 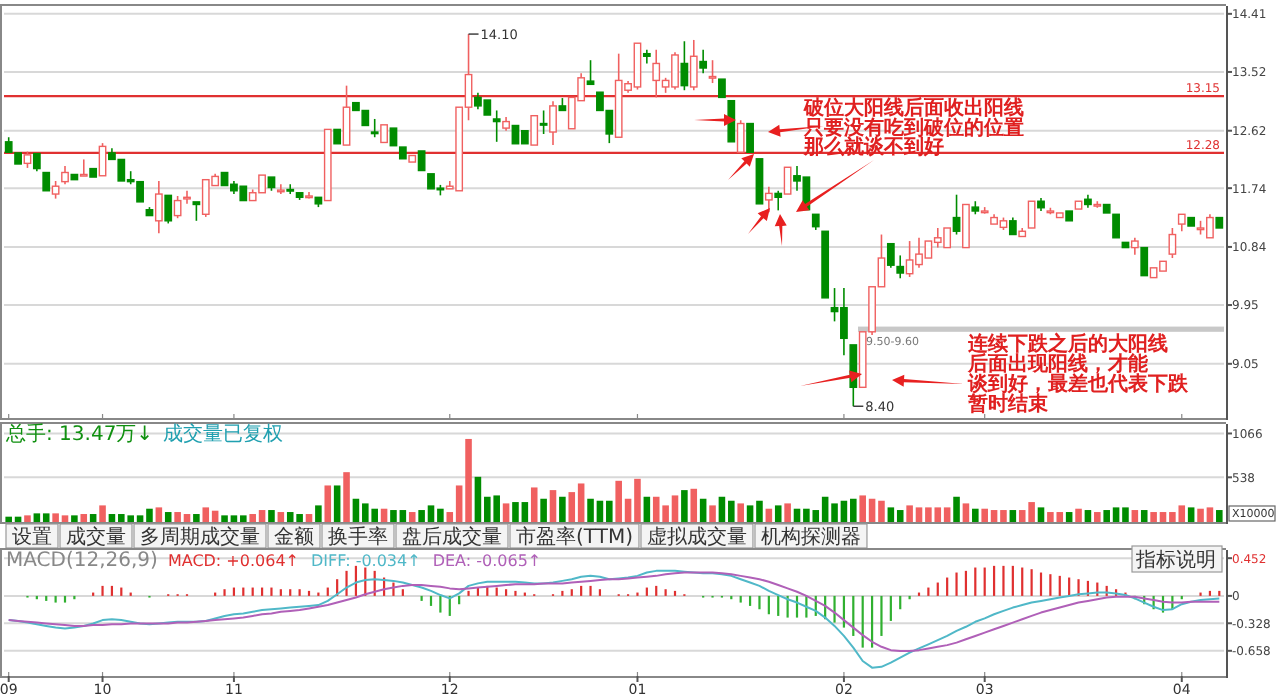 What do you see at coordinates (452, 537) in the screenshot?
I see `text: 盘后成交量` at bounding box center [452, 537].